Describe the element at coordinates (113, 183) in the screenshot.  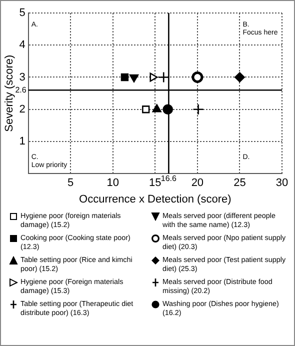
I see `x-tick-label: 10` at that location.